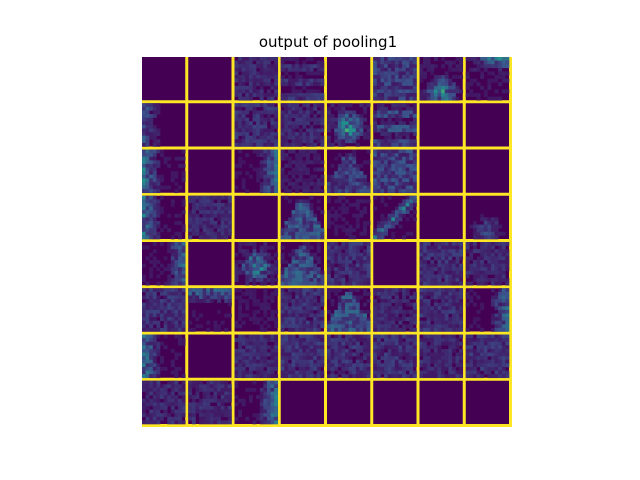 This screenshot has height=480, width=640. Describe the element at coordinates (328, 42) in the screenshot. I see `chart-title: output of pooling1` at that location.